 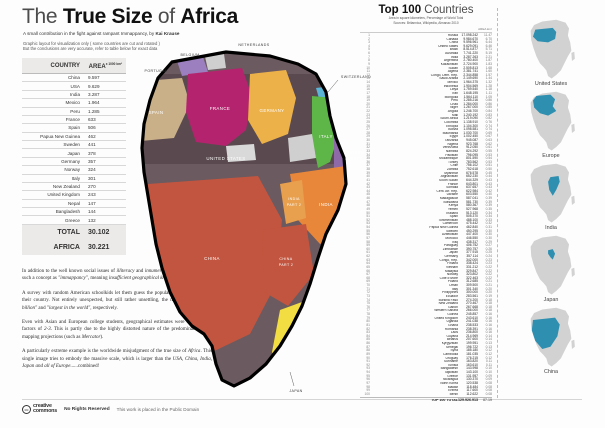 What do you see at coordinates (53, 66) in the screenshot?
I see `header-country: COUNTRY` at bounding box center [53, 66].